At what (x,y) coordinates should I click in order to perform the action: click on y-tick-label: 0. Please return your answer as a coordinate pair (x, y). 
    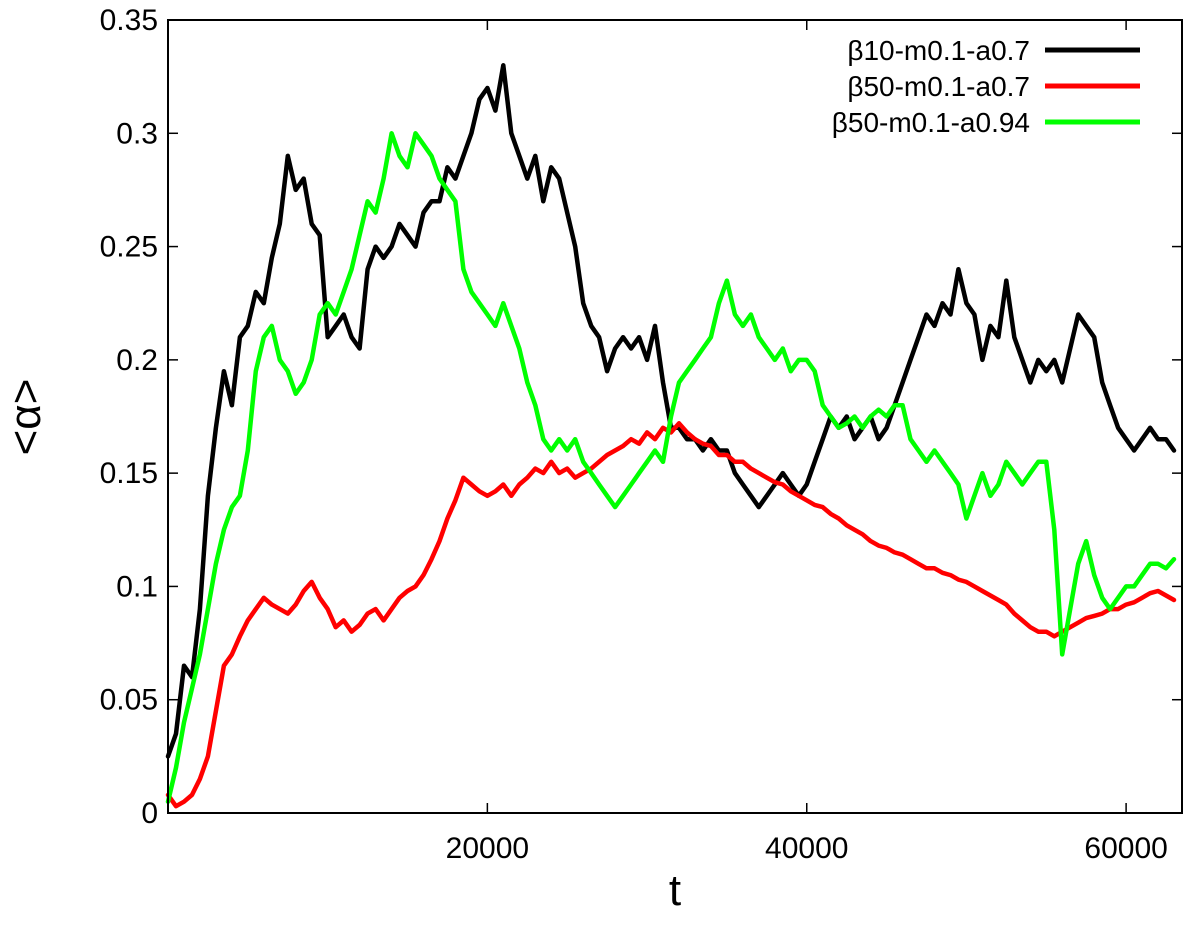
    Looking at the image, I should click on (149, 813).